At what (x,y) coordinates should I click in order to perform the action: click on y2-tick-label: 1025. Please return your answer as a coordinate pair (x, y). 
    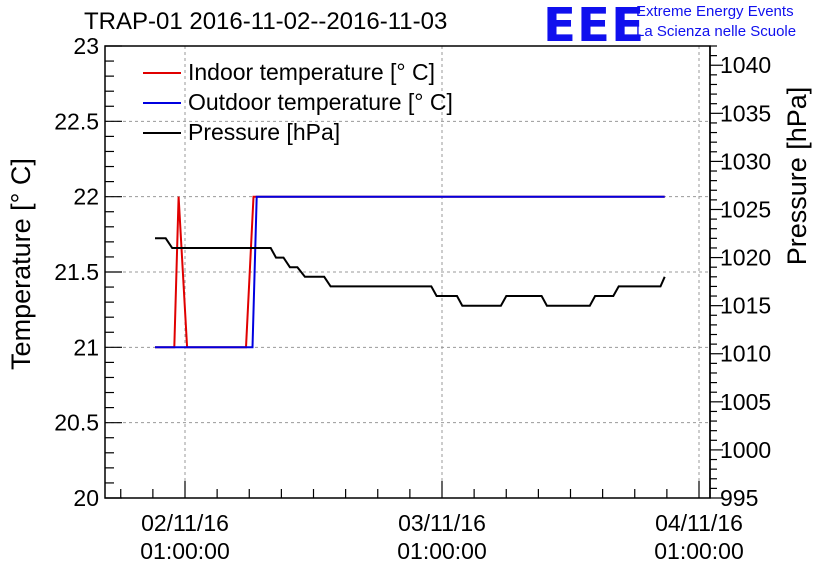
    Looking at the image, I should click on (745, 209).